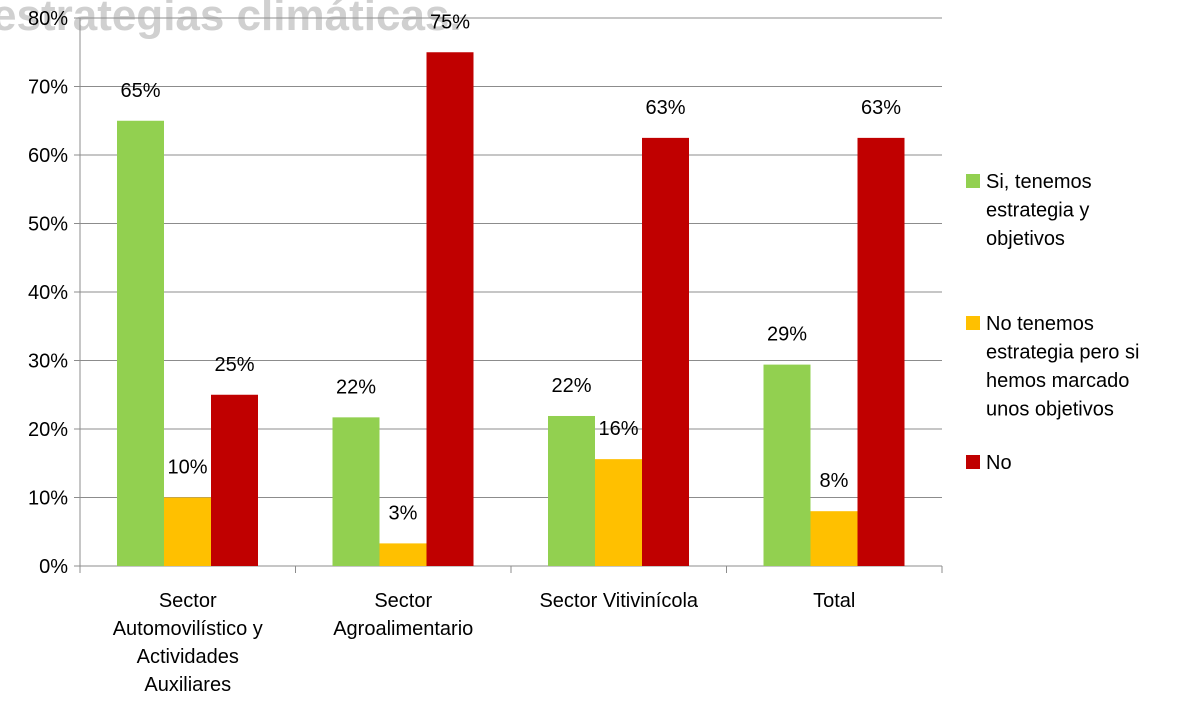 This screenshot has height=708, width=1178. Describe the element at coordinates (140, 91) in the screenshot. I see `data-label: 65%` at that location.